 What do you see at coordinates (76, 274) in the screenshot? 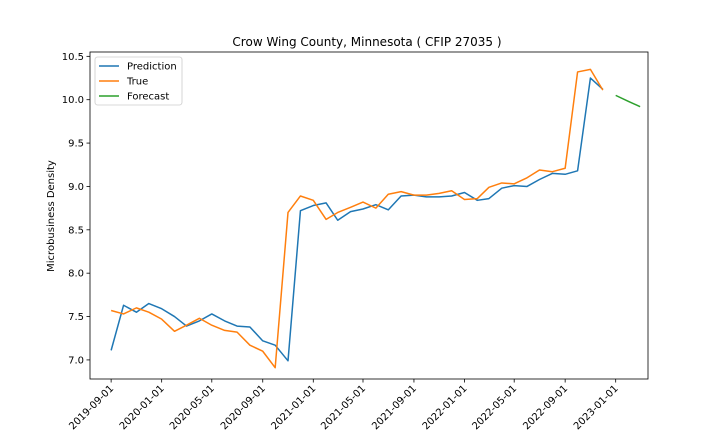
I see `y-tick-label: 8.0` at bounding box center [76, 274].